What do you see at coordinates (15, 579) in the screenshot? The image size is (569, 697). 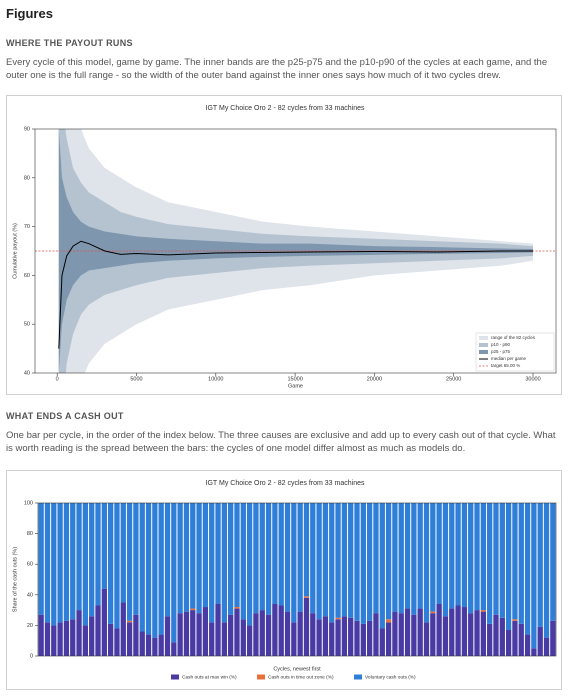 I see `y-axis-label: Share of the cash outs (%)` at bounding box center [15, 579].